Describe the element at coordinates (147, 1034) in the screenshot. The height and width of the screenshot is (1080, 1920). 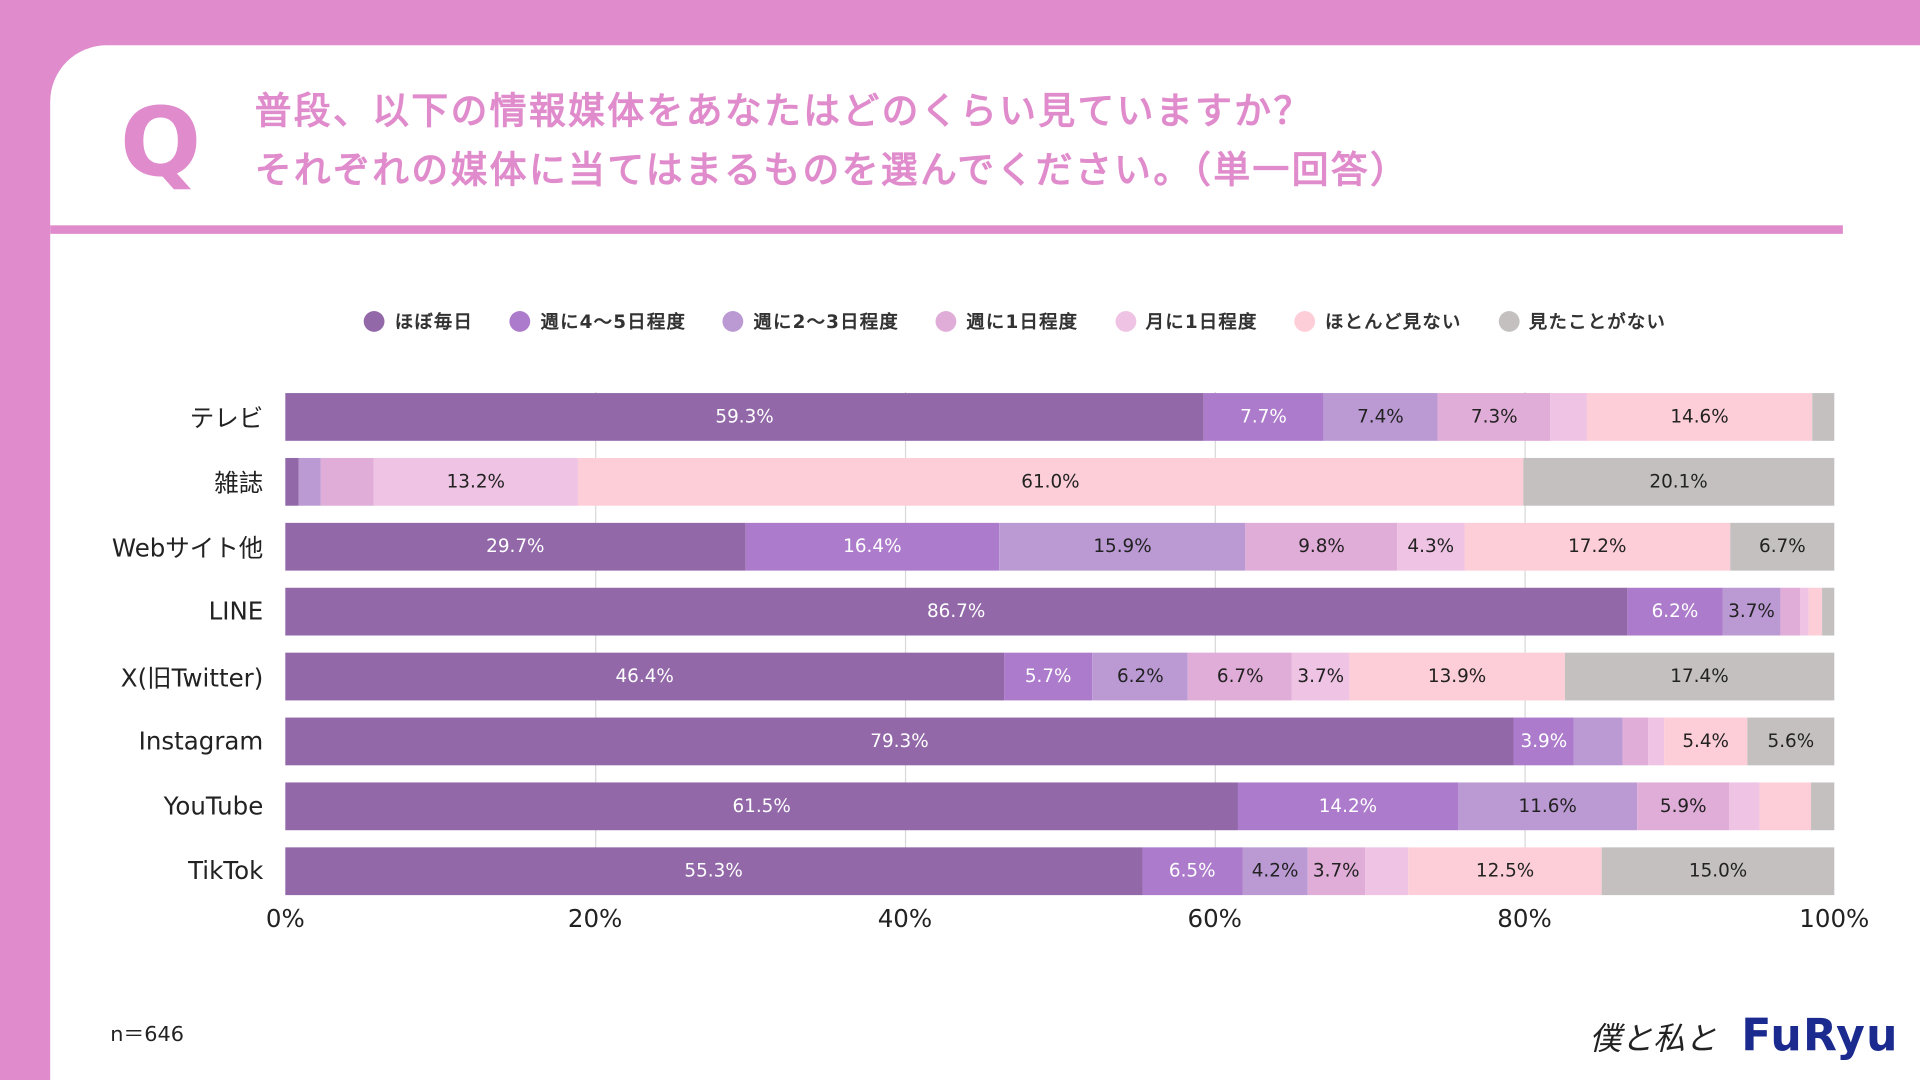
I see `sample-size: n＝646` at that location.